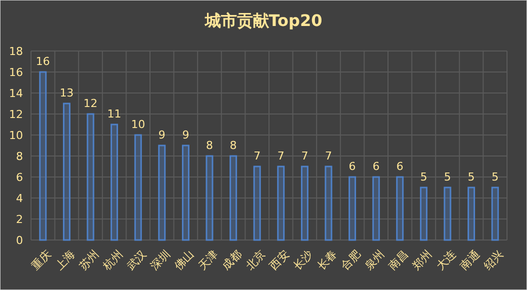  What do you see at coordinates (19, 240) in the screenshot?
I see `y-tick-label: 0` at bounding box center [19, 240].